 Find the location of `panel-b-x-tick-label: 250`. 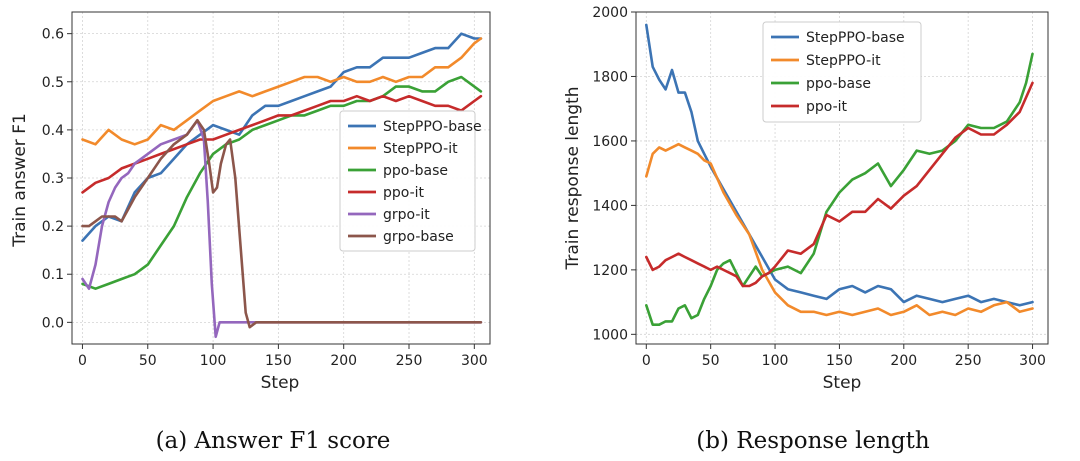

panel-b-x-tick-label: 250 is located at coordinates (968, 361).